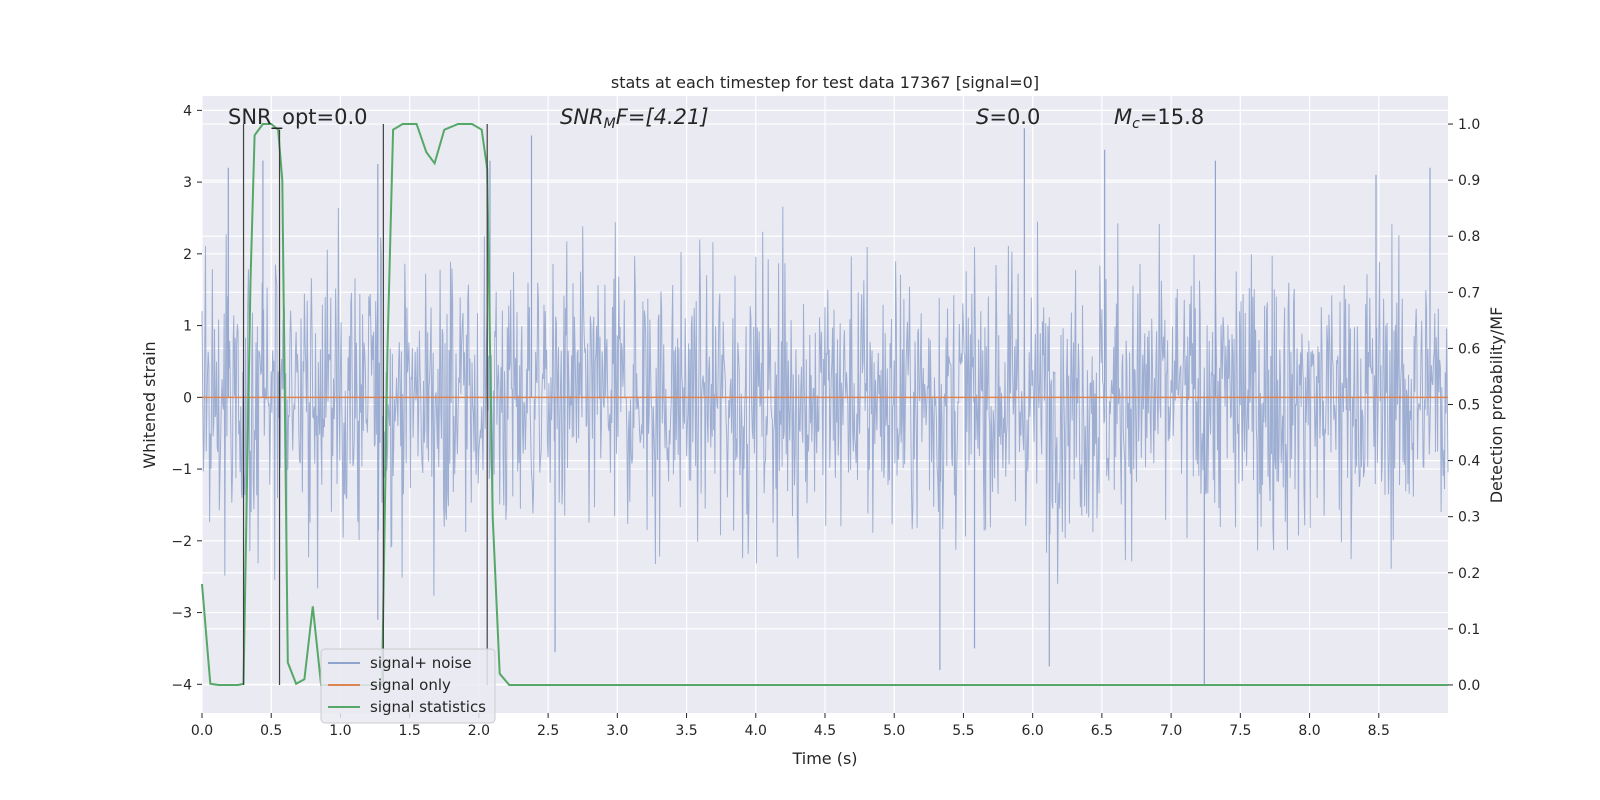 The height and width of the screenshot is (800, 1600). What do you see at coordinates (1469, 125) in the screenshot?
I see `y-right-tick-label: 1.0` at bounding box center [1469, 125].